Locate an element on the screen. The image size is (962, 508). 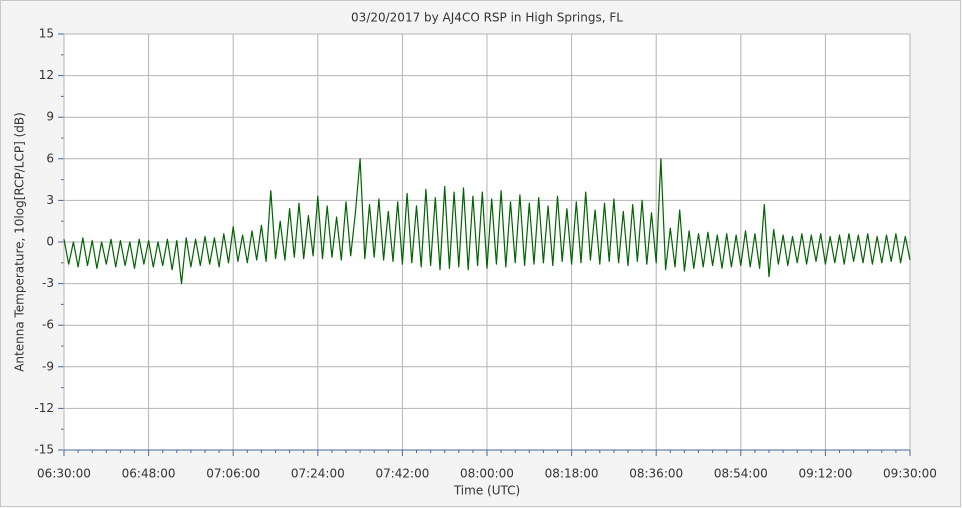
y-tick-label: 3 is located at coordinates (50, 200).